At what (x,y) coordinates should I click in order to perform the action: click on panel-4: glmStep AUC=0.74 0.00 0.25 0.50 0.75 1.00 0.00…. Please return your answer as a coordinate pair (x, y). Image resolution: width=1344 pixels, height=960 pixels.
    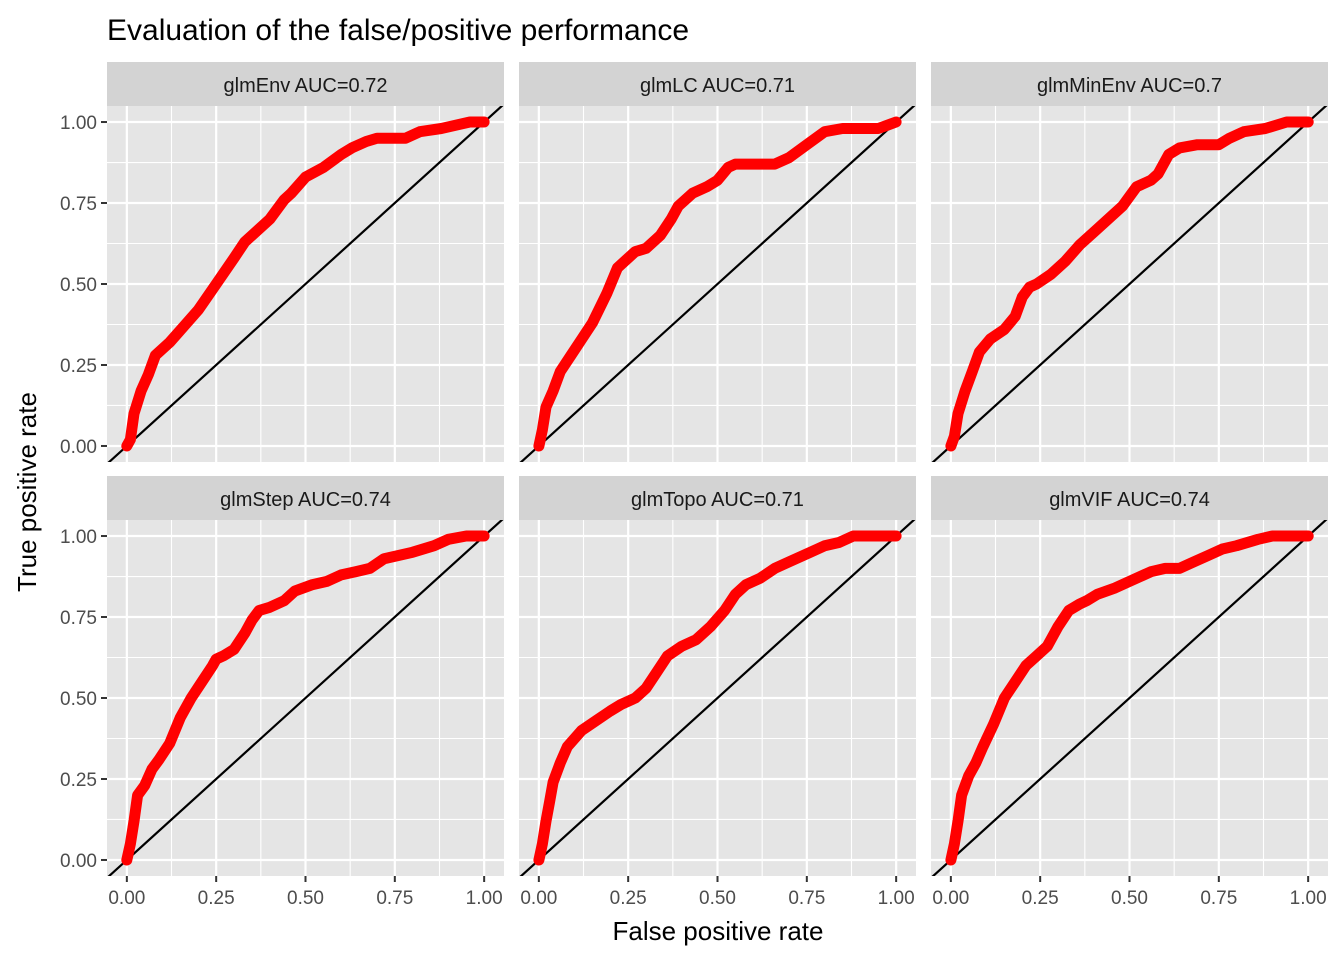
    Looking at the image, I should click on (282, 692).